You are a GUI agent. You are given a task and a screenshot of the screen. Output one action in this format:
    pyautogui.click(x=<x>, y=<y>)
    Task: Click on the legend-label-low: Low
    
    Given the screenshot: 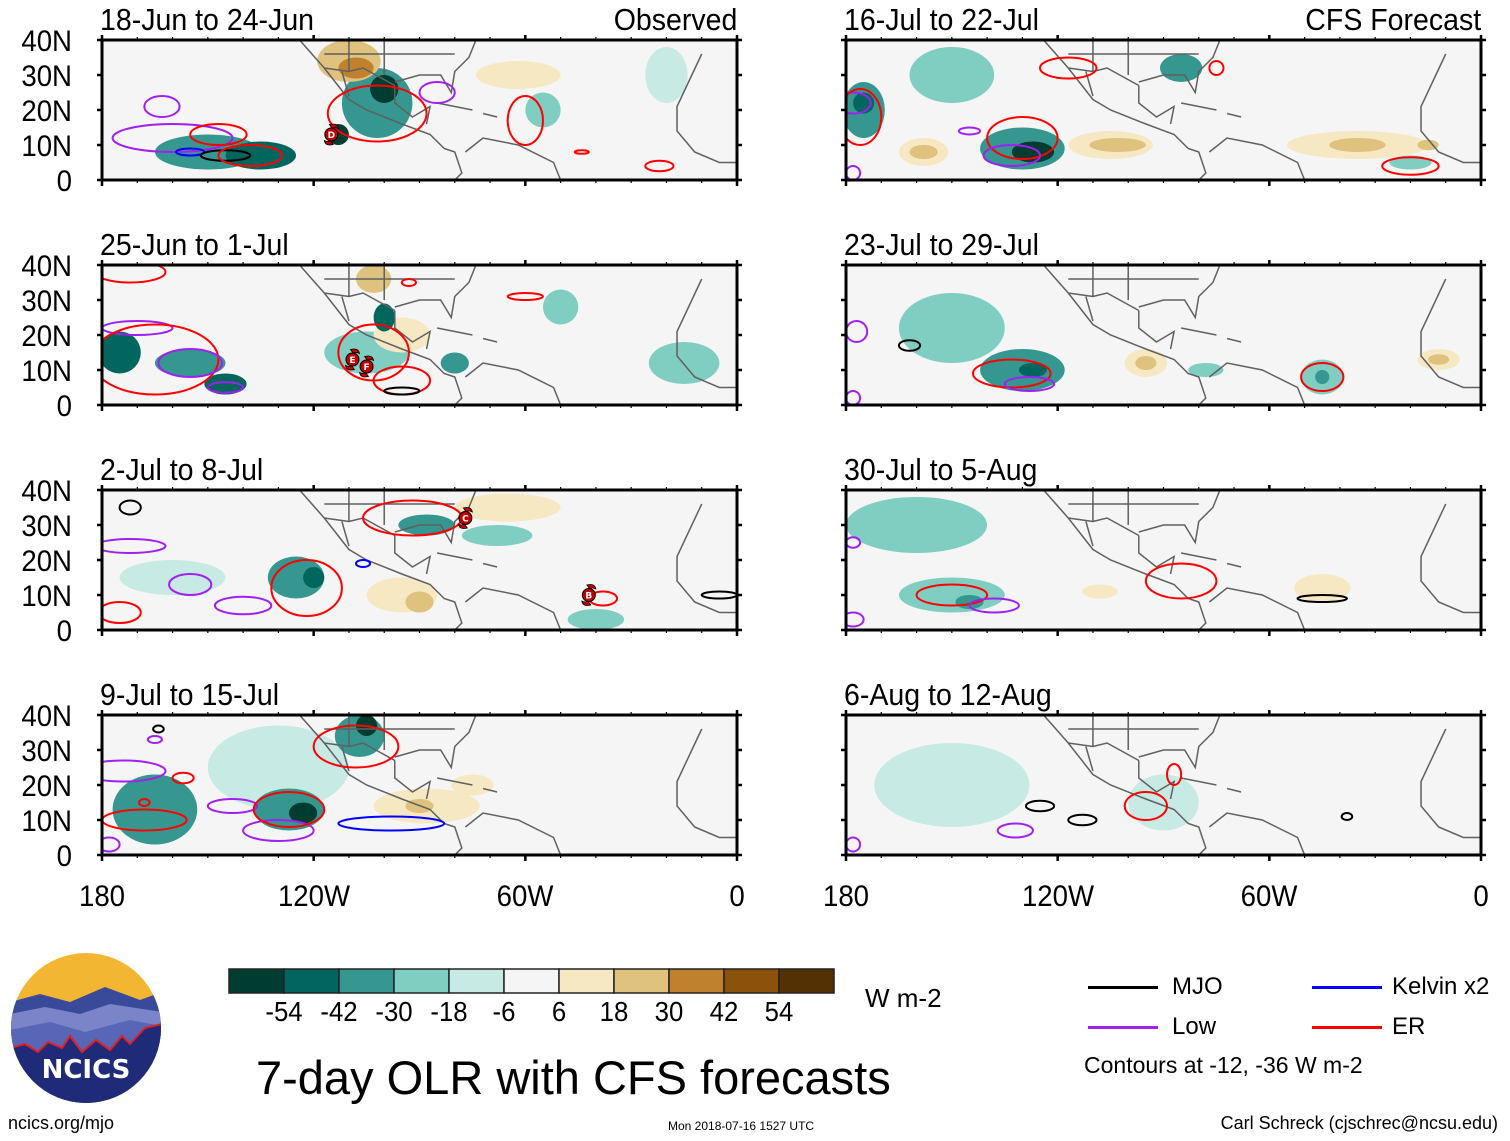 What is the action you would take?
    pyautogui.click(x=1194, y=1026)
    